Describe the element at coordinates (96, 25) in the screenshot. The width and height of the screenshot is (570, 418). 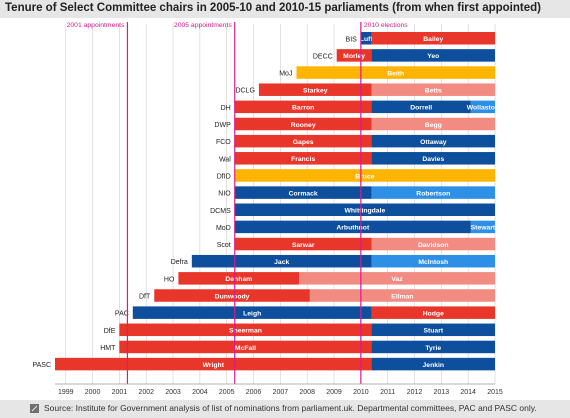
I see `event-label: 2001 appointments` at that location.